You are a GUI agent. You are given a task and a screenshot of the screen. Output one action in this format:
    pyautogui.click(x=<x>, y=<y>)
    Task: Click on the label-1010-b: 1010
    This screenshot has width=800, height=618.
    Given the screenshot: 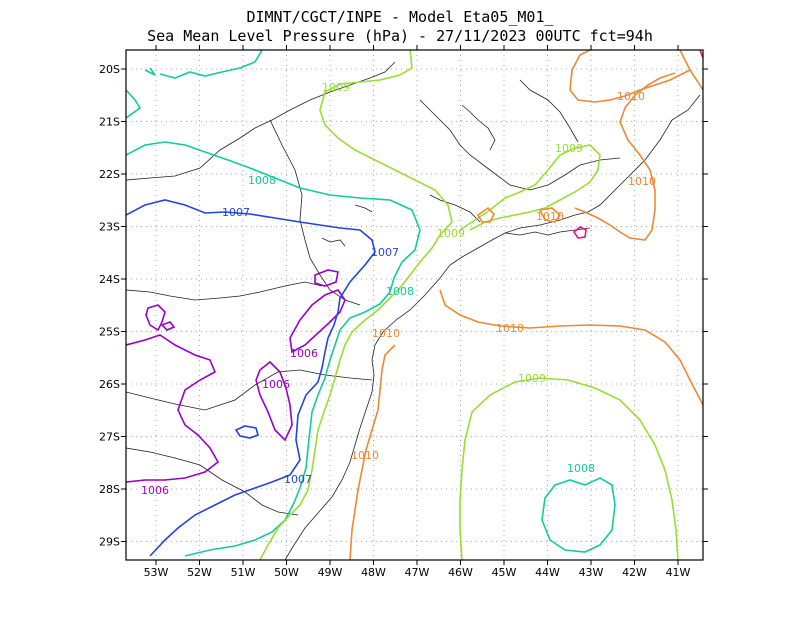 What is the action you would take?
    pyautogui.click(x=642, y=181)
    